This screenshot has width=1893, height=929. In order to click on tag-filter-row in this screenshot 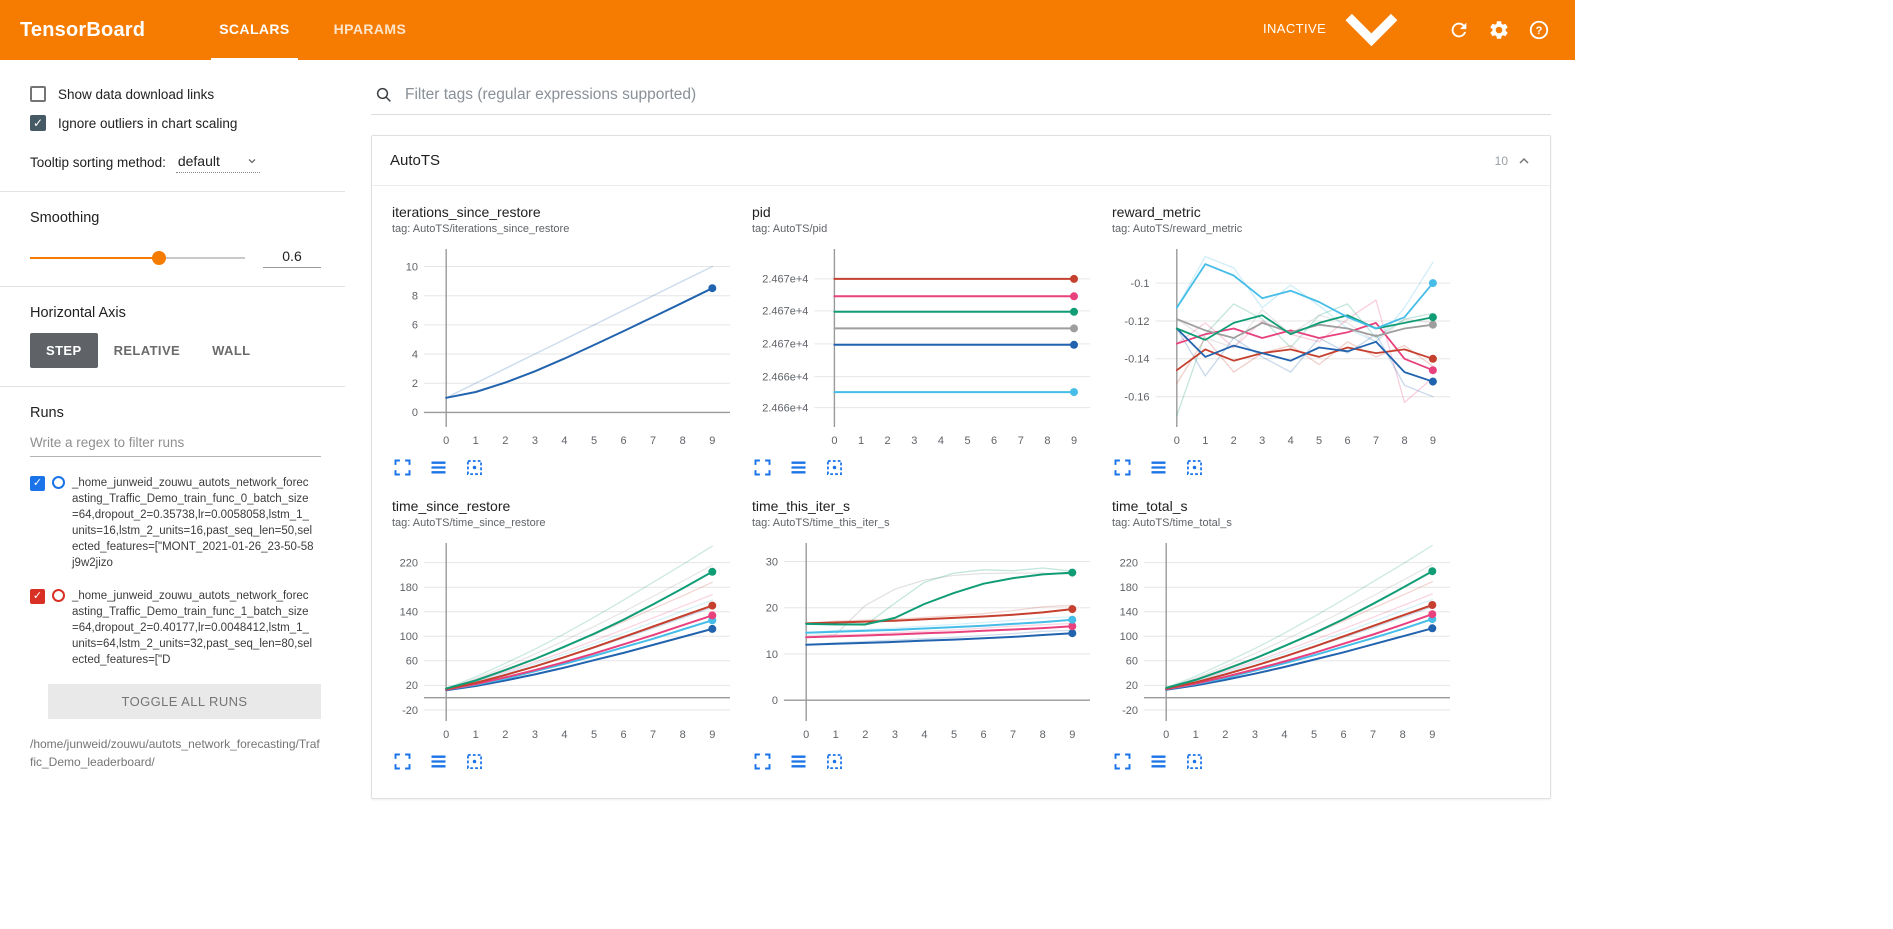, I will do `click(961, 97)`.